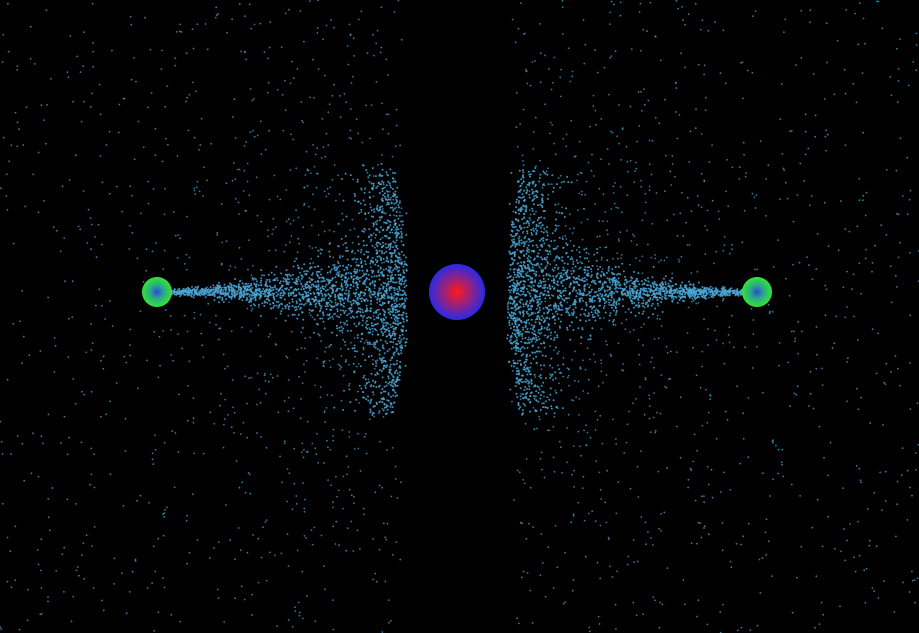  What do you see at coordinates (457, 292) in the screenshot?
I see `central-attractor` at bounding box center [457, 292].